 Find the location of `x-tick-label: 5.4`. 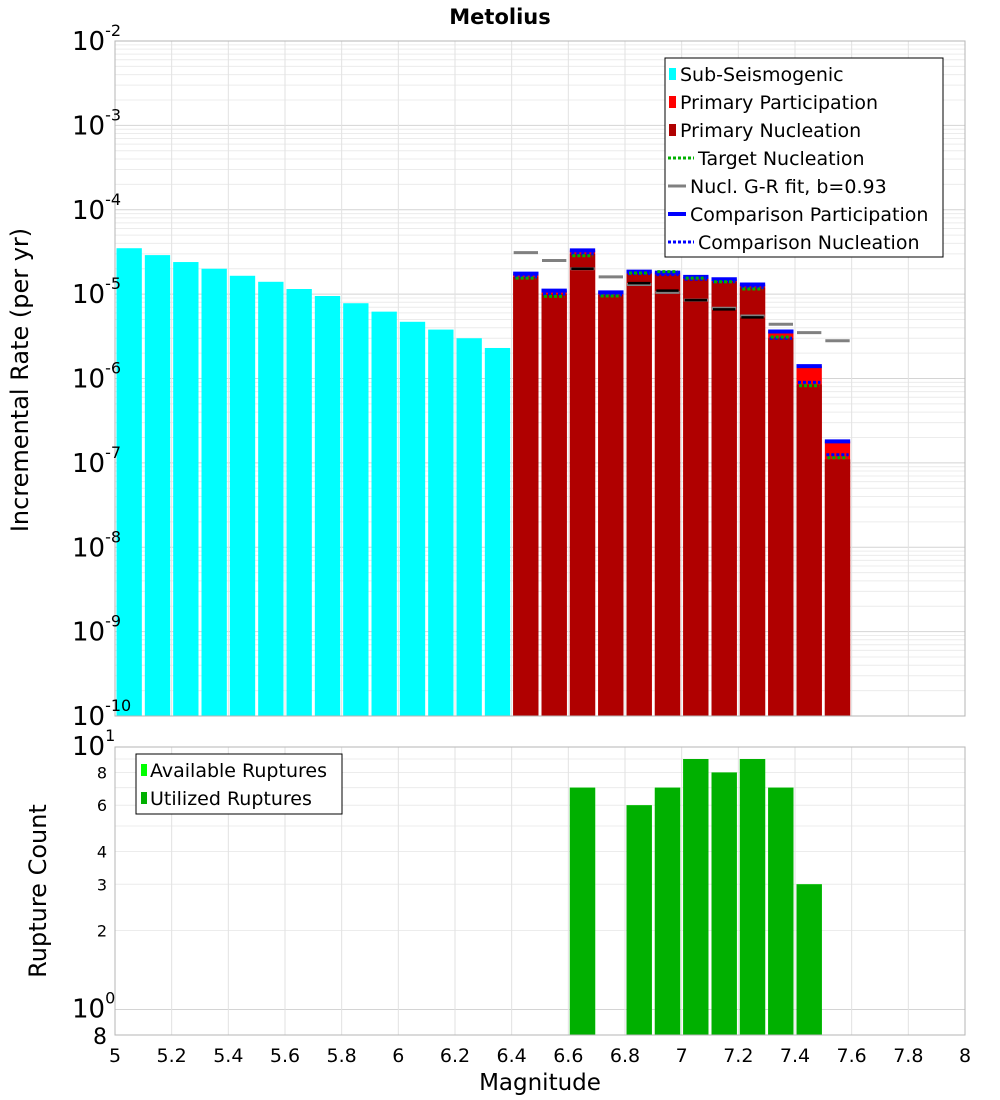

x-tick-label: 5.4 is located at coordinates (228, 1056).